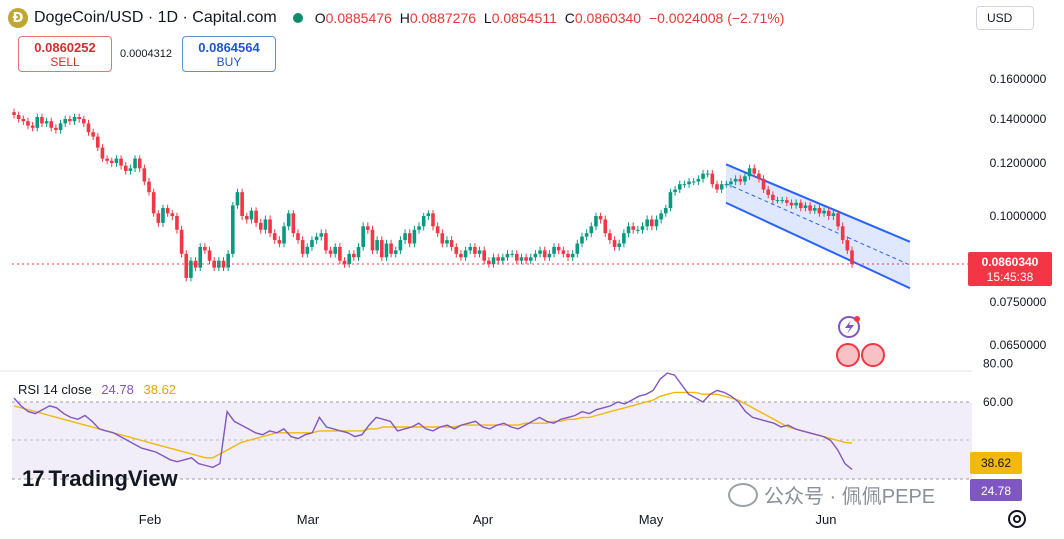 Image resolution: width=1064 pixels, height=539 pixels. What do you see at coordinates (818, 245) in the screenshot?
I see `channel-lower-line` at bounding box center [818, 245].